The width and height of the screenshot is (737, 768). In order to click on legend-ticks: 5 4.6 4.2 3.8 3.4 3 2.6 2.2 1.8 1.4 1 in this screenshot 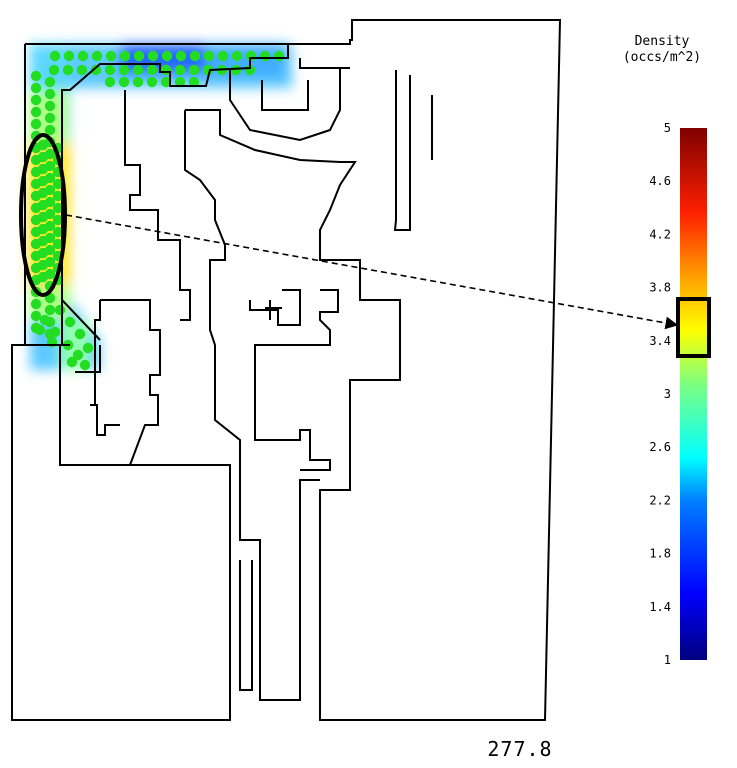, I will do `click(660, 394)`.